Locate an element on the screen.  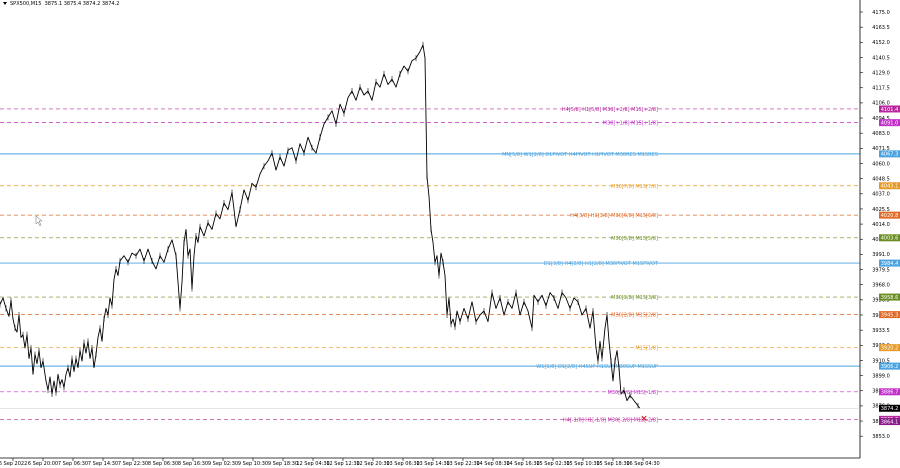
time-tick-label: 13 Sep 06:30 is located at coordinates (402, 464).